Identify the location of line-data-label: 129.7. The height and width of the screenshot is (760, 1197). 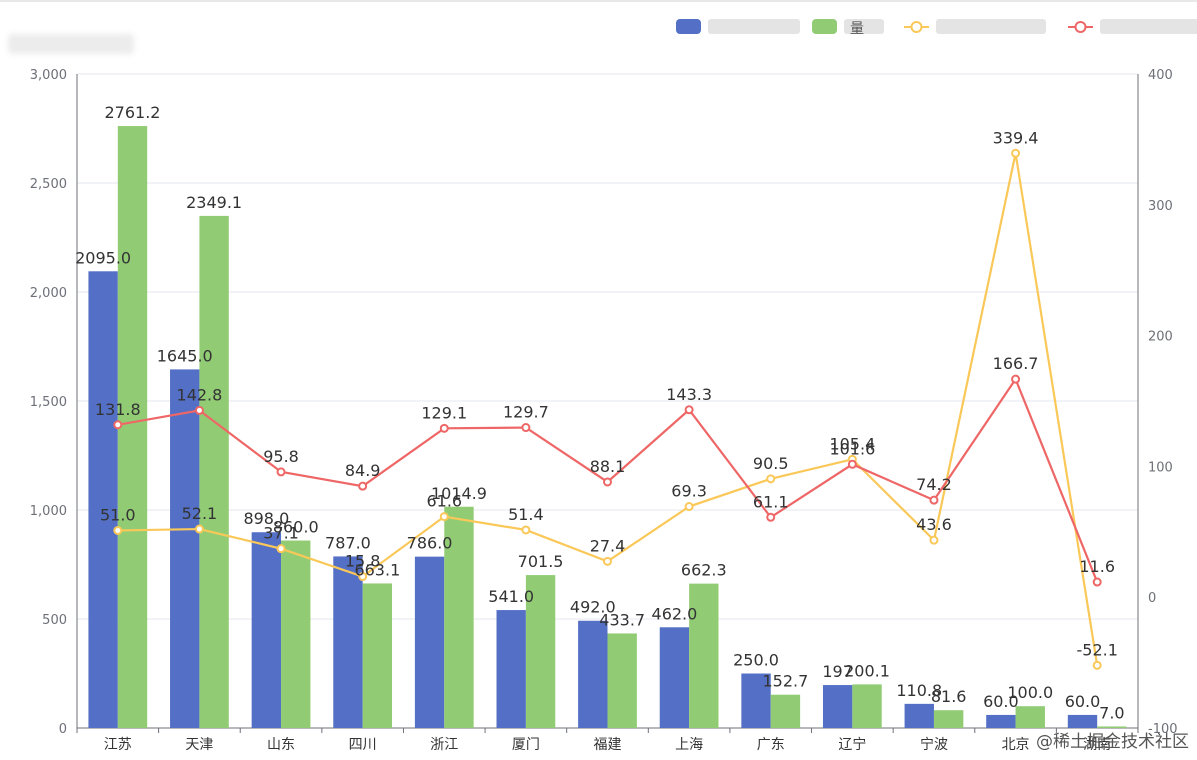
(526, 412).